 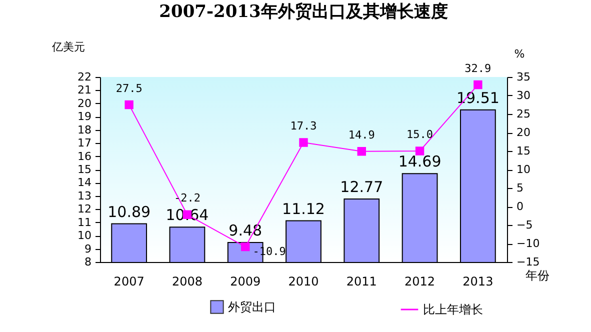 I want to click on legend-label: 比上年增长, so click(x=453, y=309).